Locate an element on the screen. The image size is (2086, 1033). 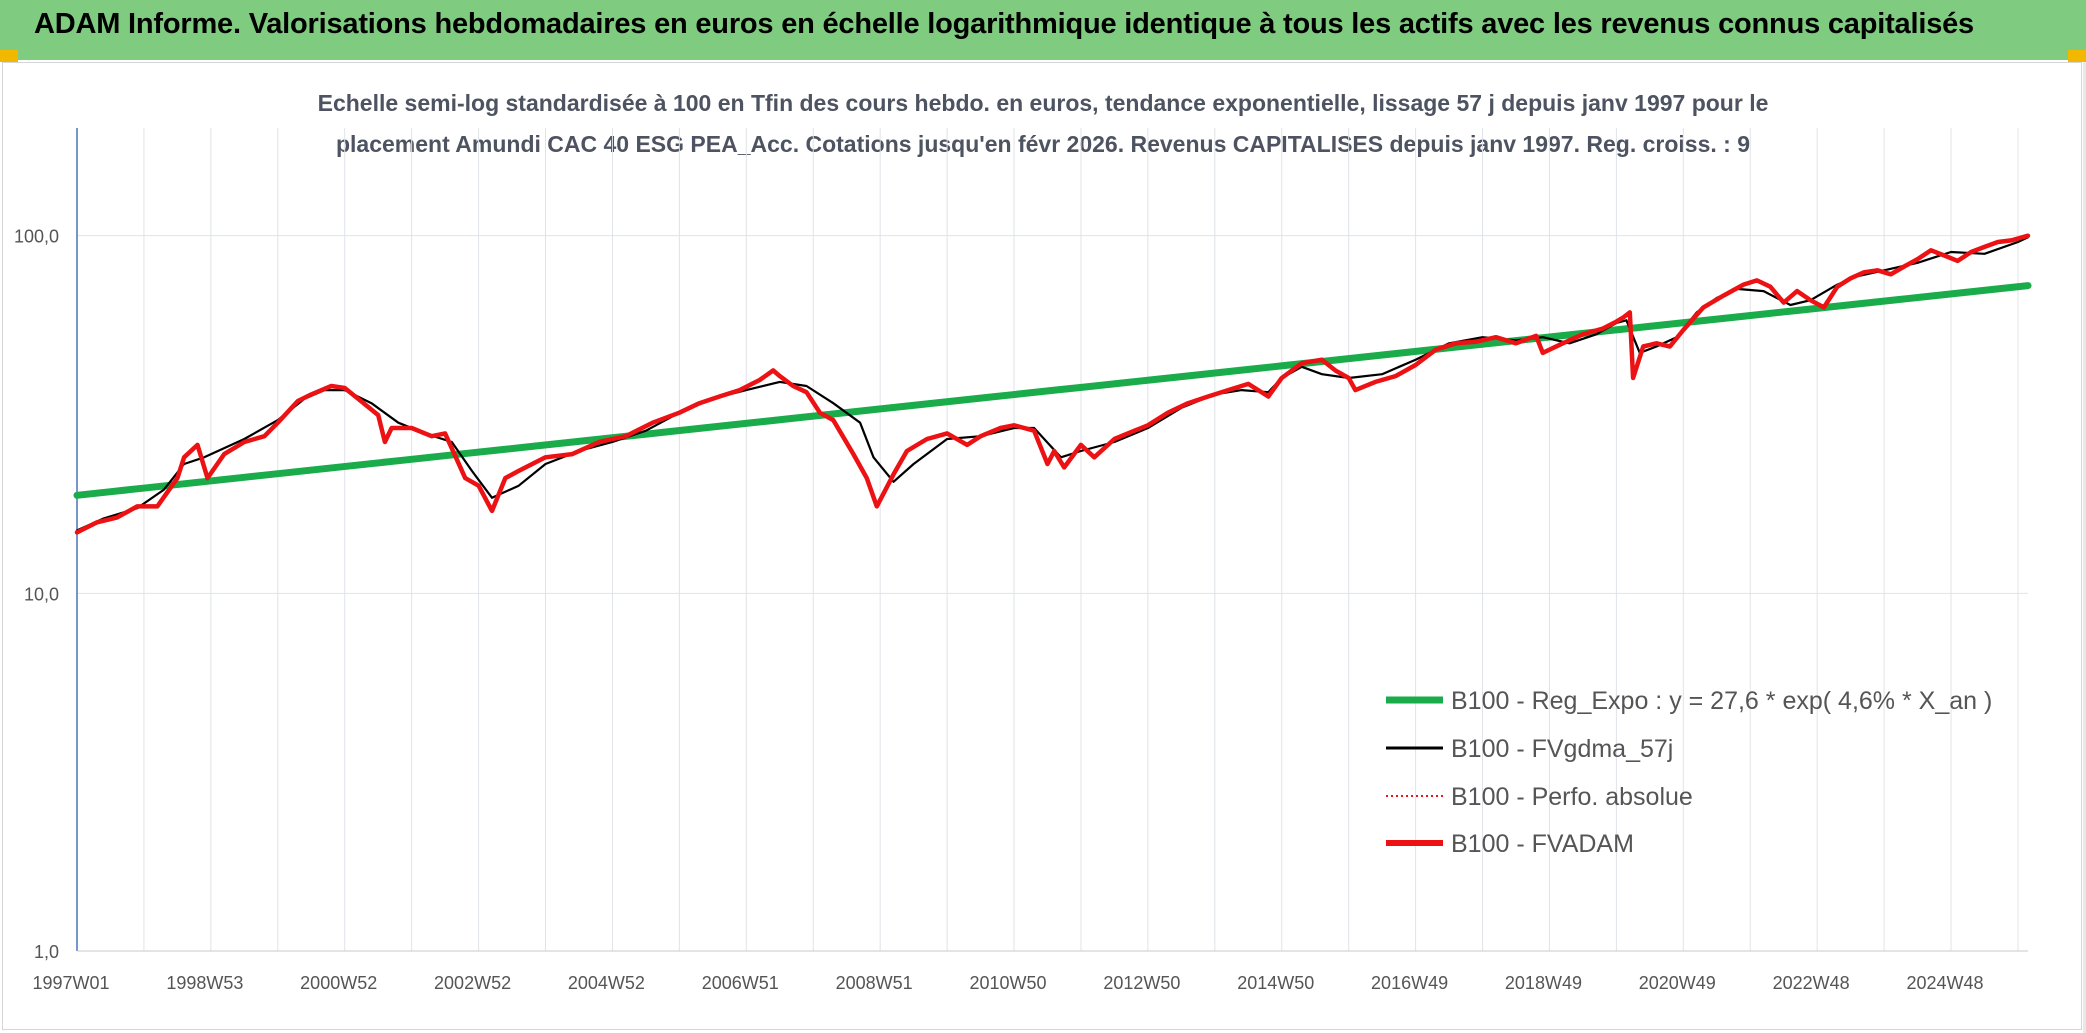
x-tick-label: 2004W52 is located at coordinates (606, 983).